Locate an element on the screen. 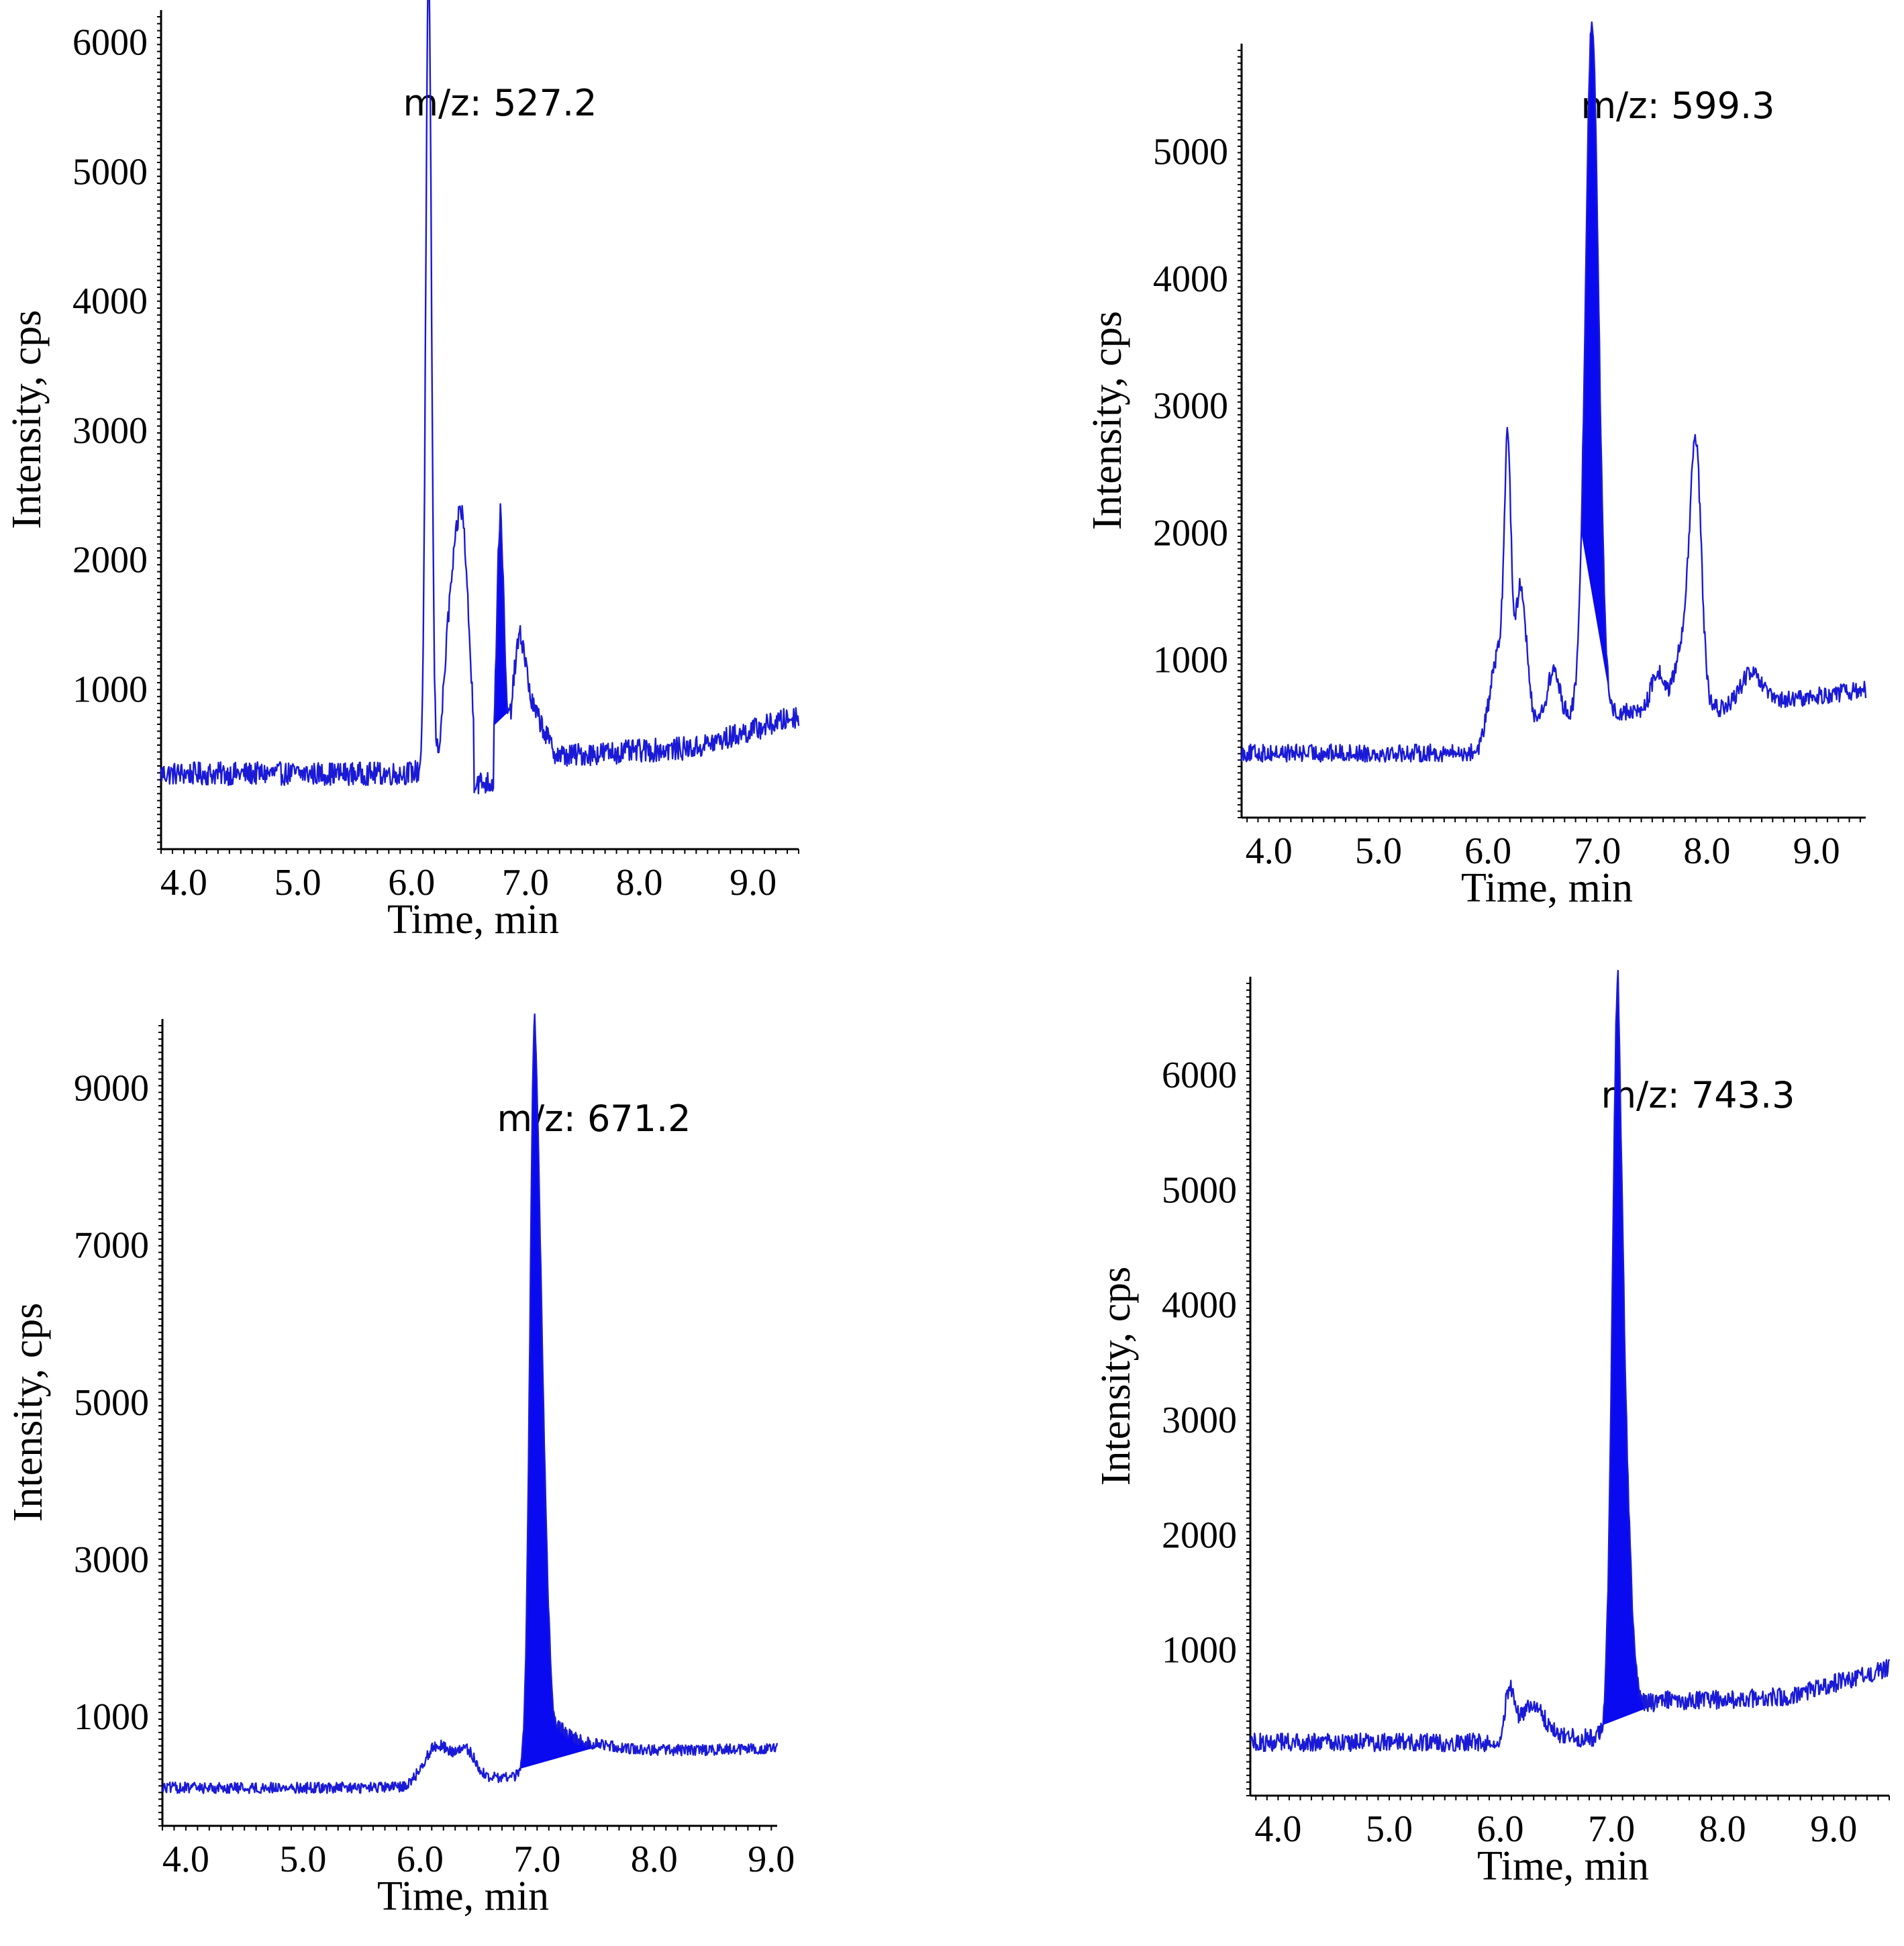 The width and height of the screenshot is (1904, 1946). y-tick-label: 9000 is located at coordinates (111, 1089).